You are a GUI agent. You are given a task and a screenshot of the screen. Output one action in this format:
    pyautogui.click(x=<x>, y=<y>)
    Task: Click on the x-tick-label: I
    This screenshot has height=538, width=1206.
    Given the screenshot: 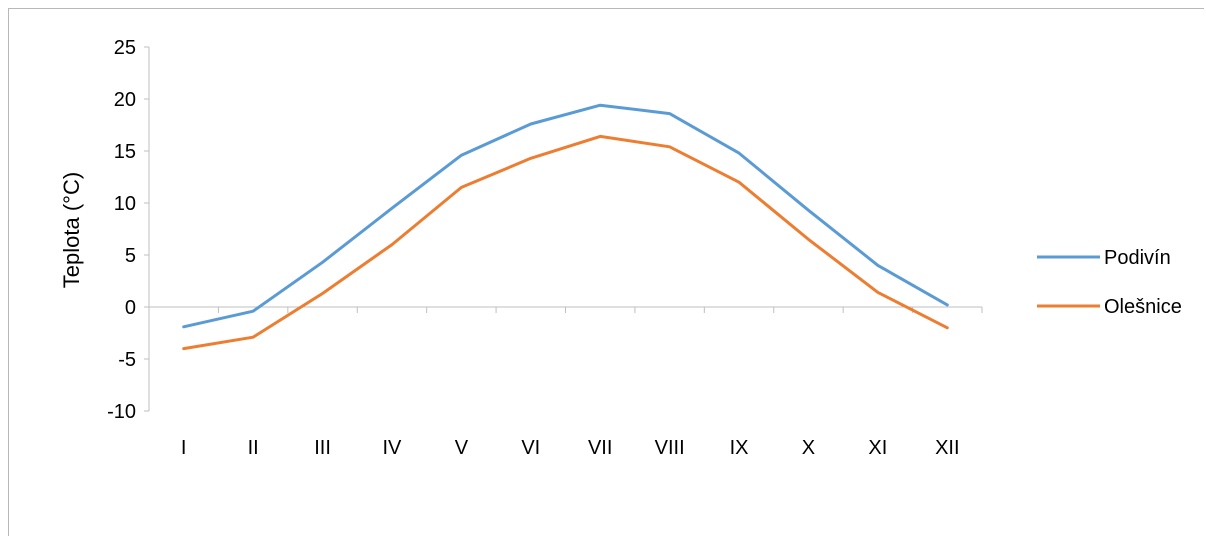 What is the action you would take?
    pyautogui.click(x=184, y=448)
    